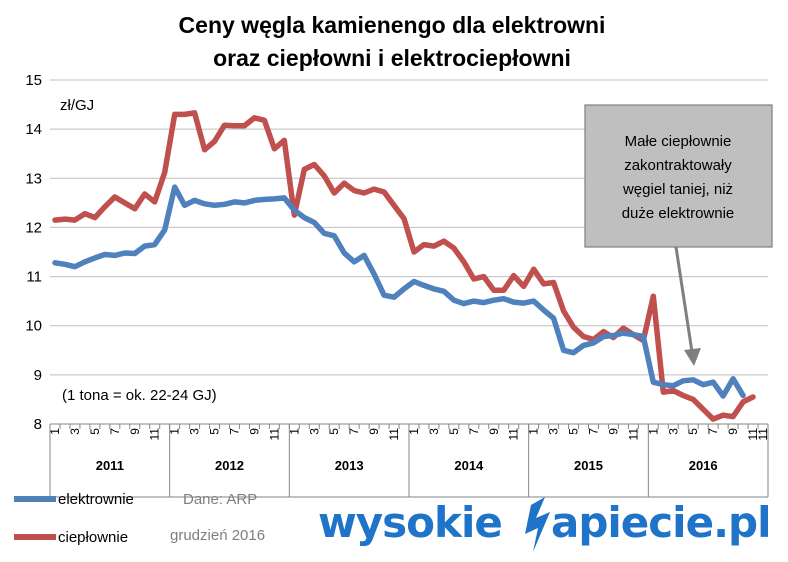 This screenshot has width=788, height=562. Describe the element at coordinates (684, 299) in the screenshot. I see `callout-arrow-shaft` at that location.